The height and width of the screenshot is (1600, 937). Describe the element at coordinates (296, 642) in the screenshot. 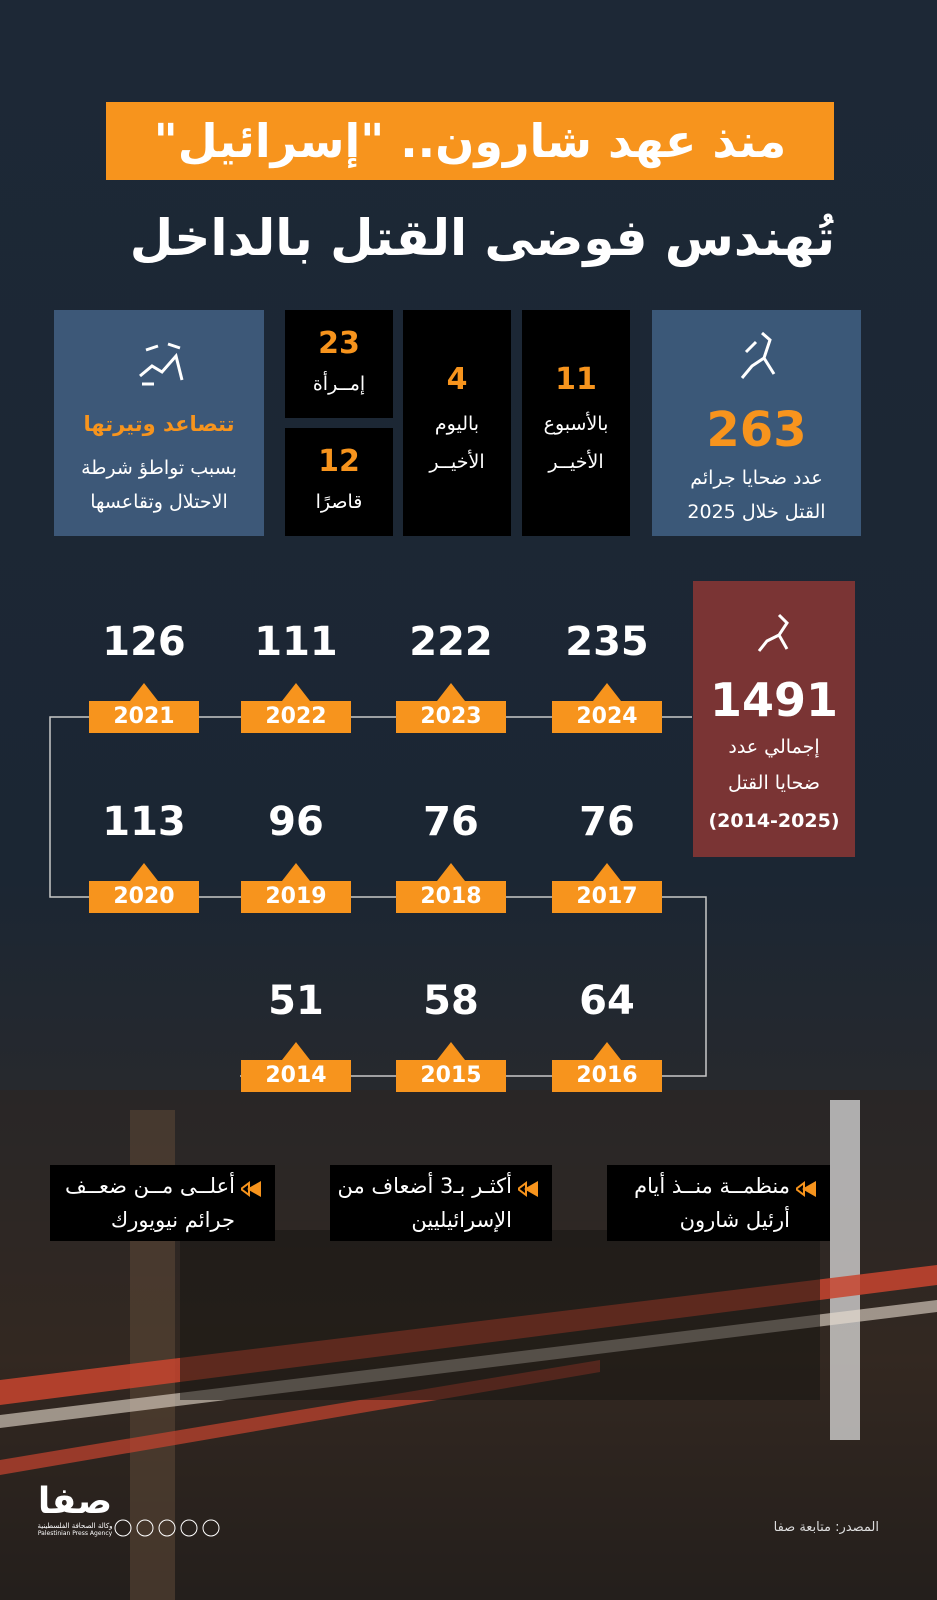

I see `timeline-value: 111` at that location.